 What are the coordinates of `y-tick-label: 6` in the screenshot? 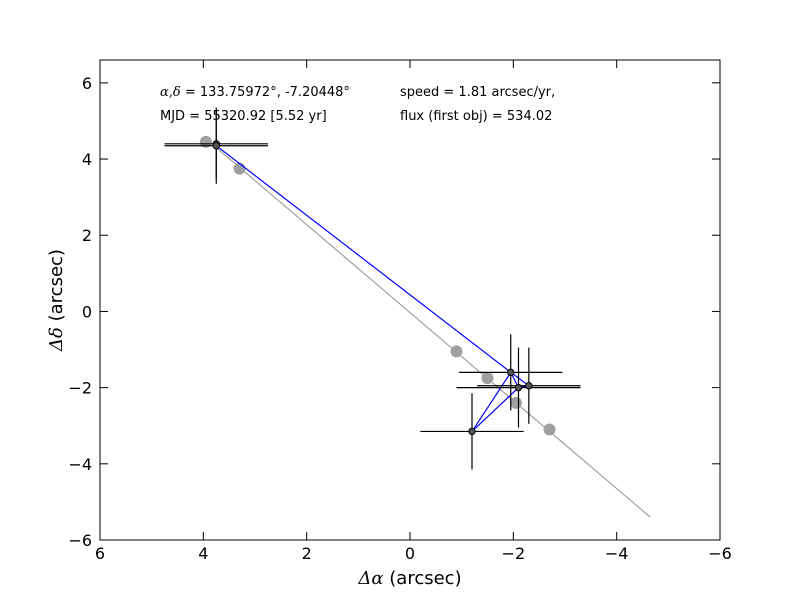 It's located at (87, 83).